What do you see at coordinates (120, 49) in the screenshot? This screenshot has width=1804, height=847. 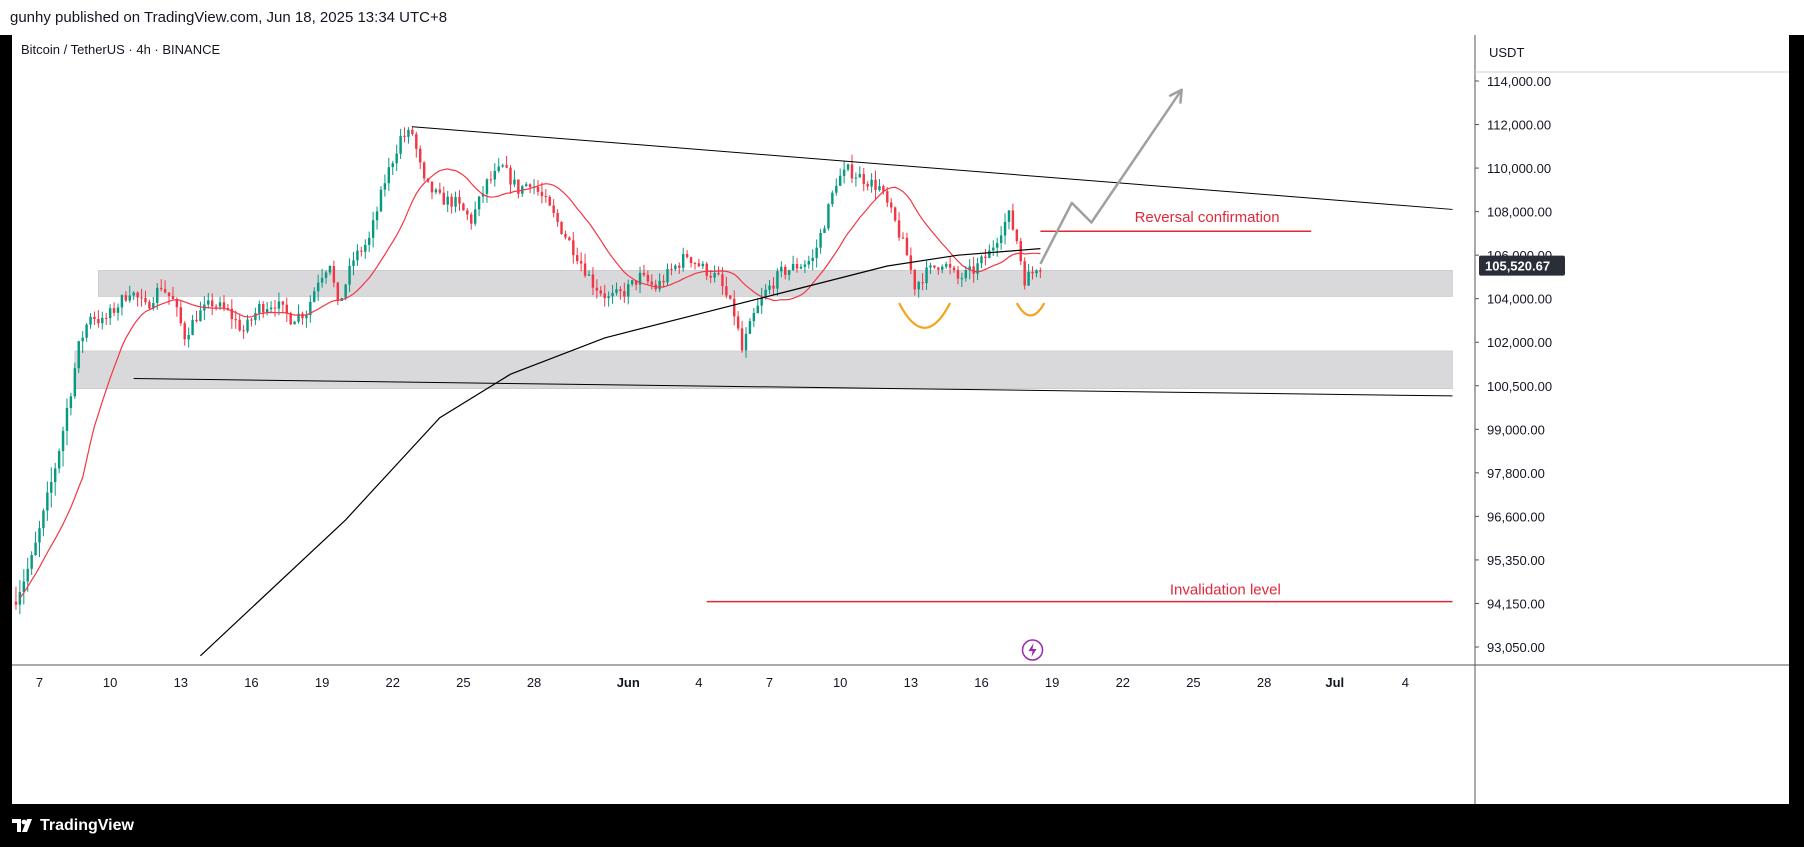 I see `symbol-title: Bitcoin / TetherUS · 4h · BINANCE` at bounding box center [120, 49].